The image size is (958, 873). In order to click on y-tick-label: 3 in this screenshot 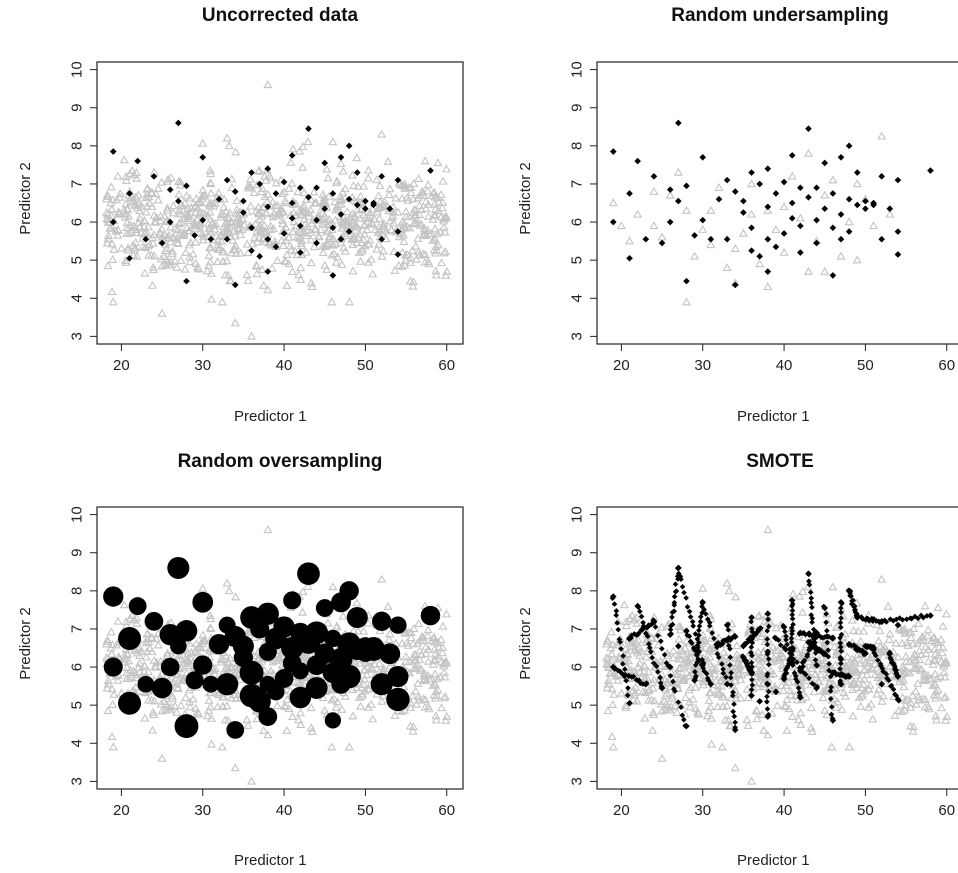, I will do `click(77, 336)`.